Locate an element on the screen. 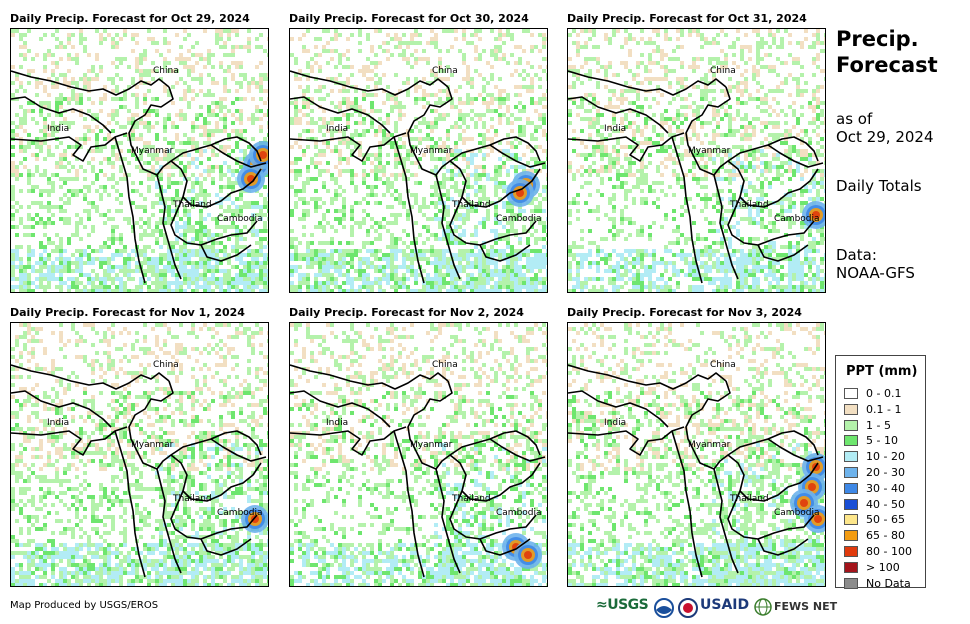 This screenshot has width=970, height=624. legend-label: 80 - 100 is located at coordinates (889, 551).